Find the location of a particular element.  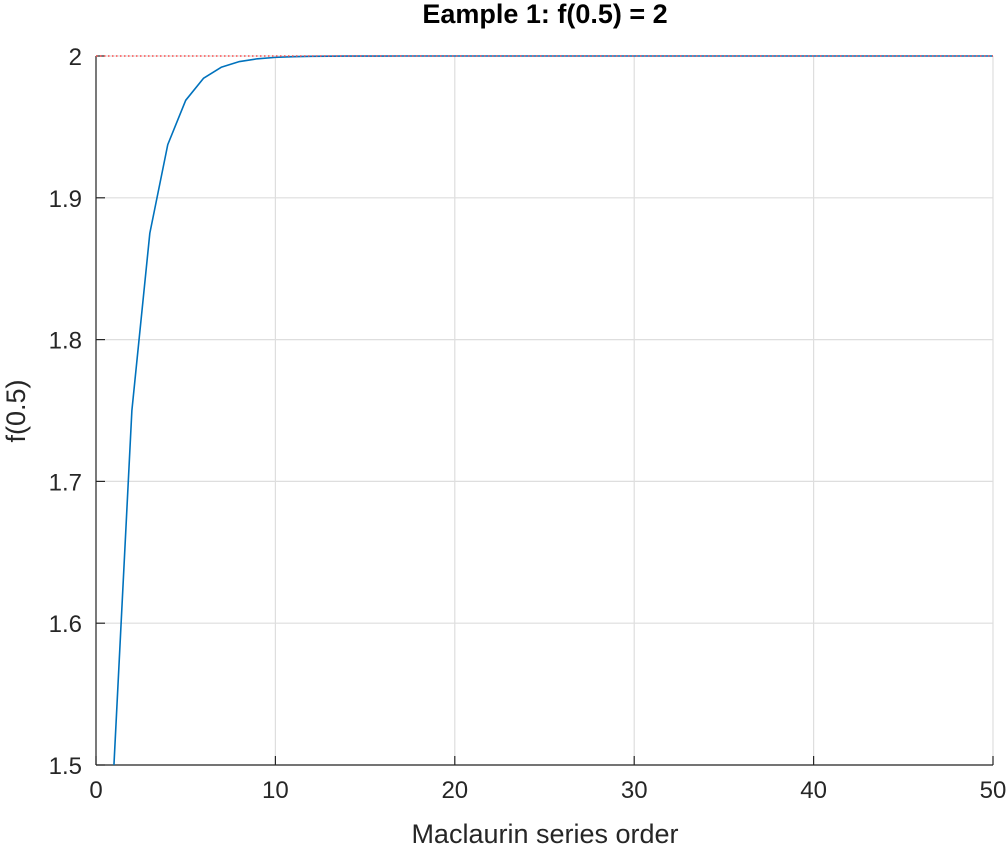

chart-title: Eample 1: f(0.5) = 2 is located at coordinates (544, 14).